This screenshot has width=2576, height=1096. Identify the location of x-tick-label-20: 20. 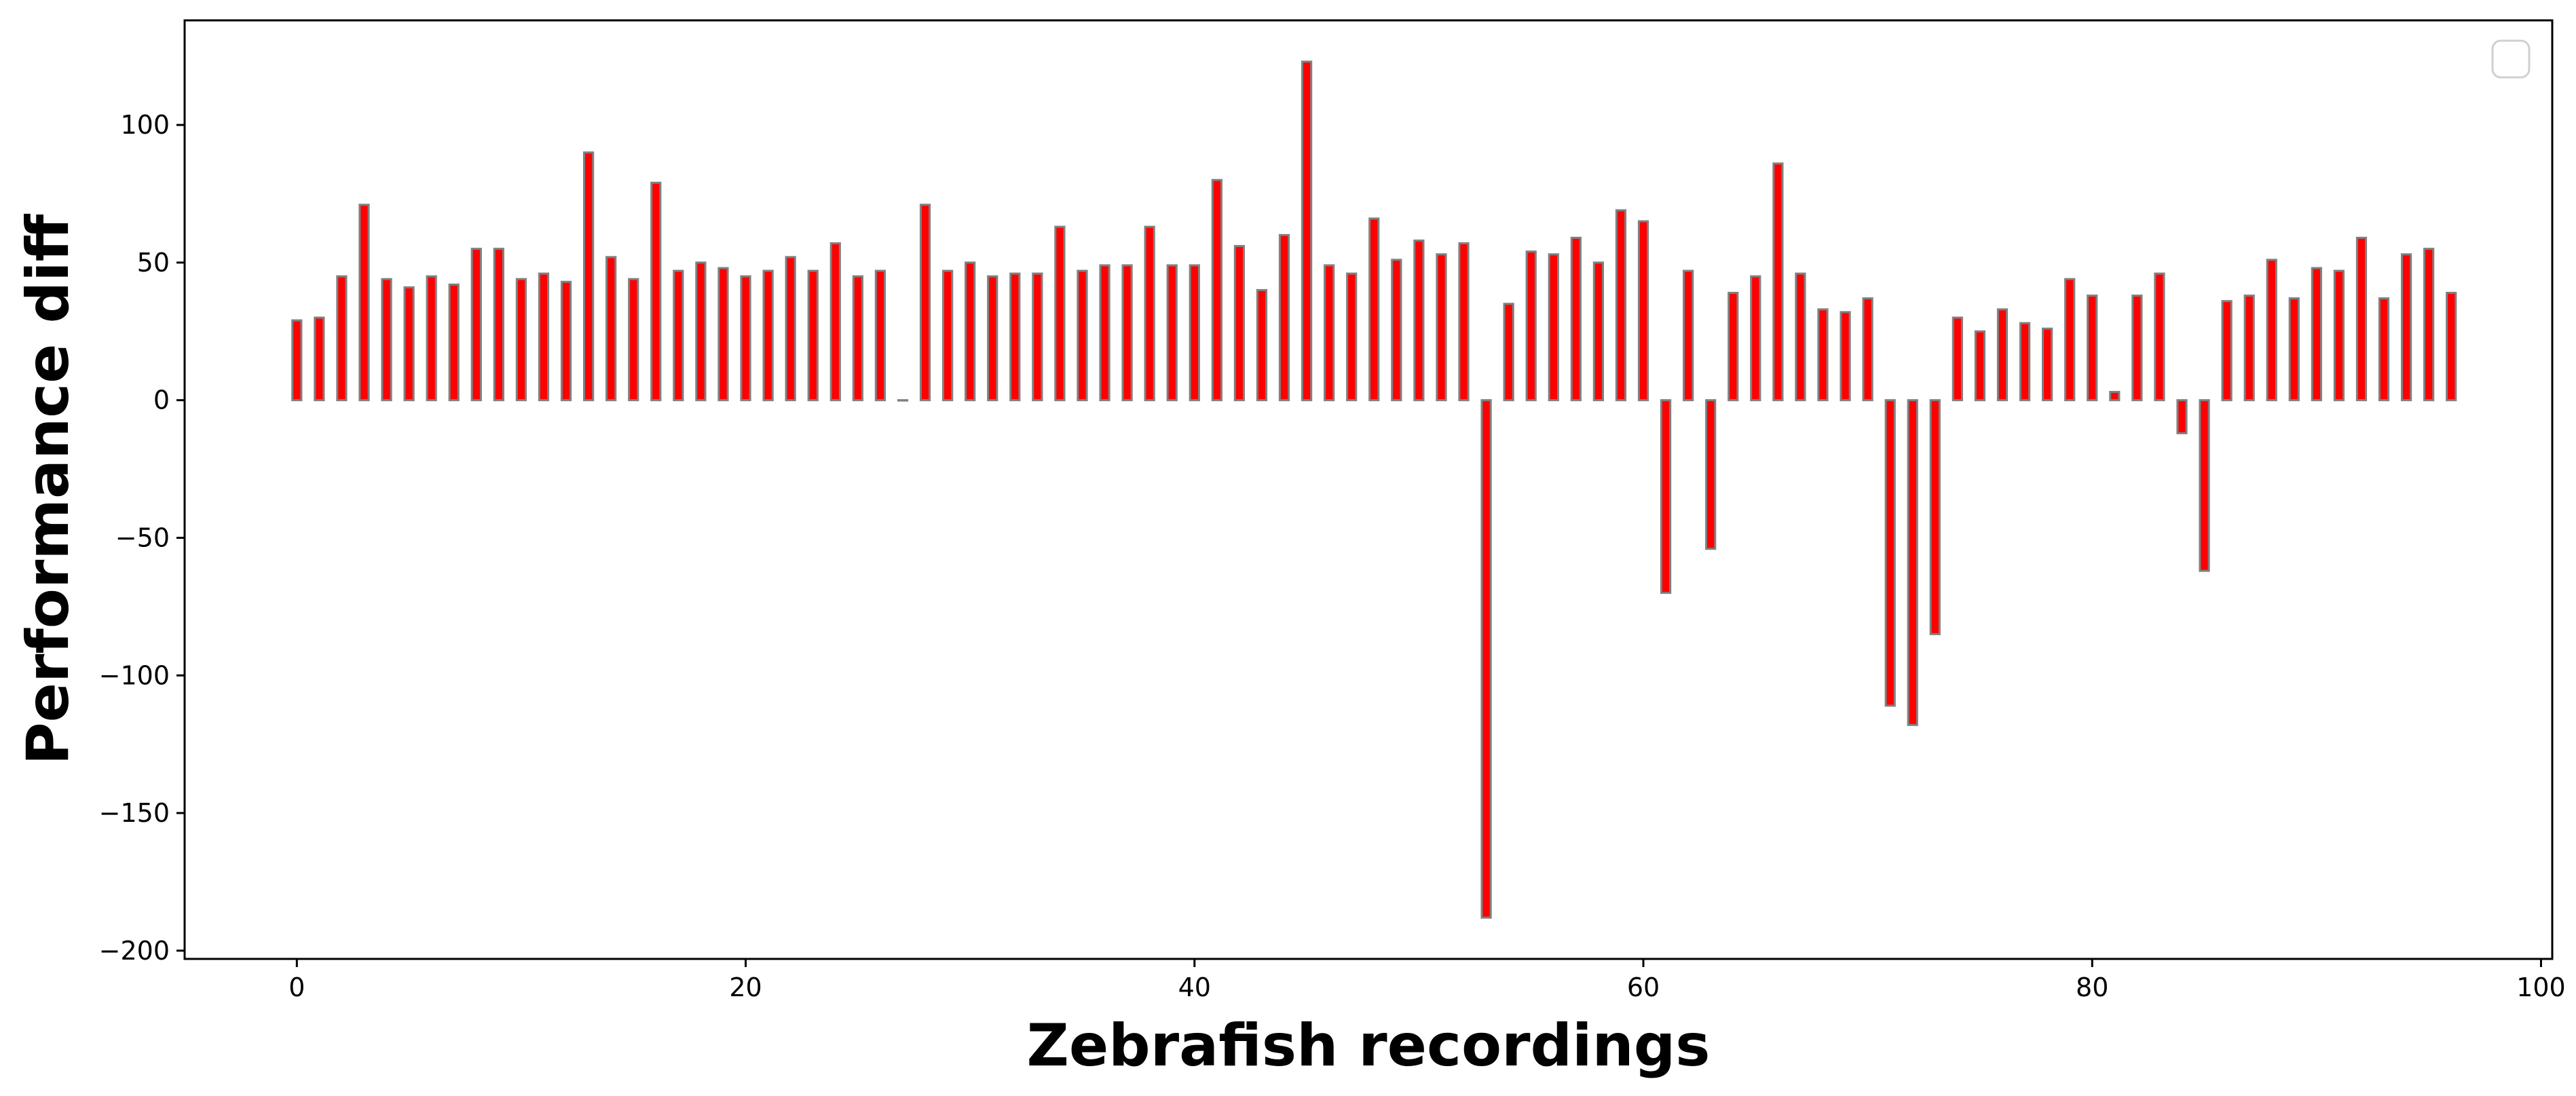
(745, 987).